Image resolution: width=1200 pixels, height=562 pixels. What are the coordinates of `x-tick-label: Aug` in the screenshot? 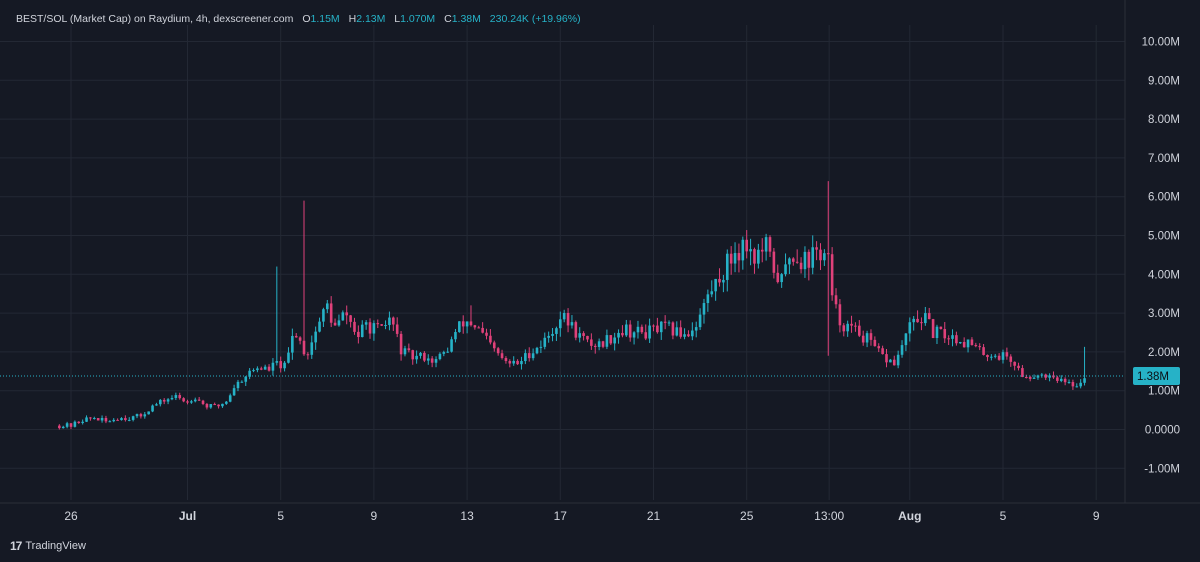 It's located at (909, 516).